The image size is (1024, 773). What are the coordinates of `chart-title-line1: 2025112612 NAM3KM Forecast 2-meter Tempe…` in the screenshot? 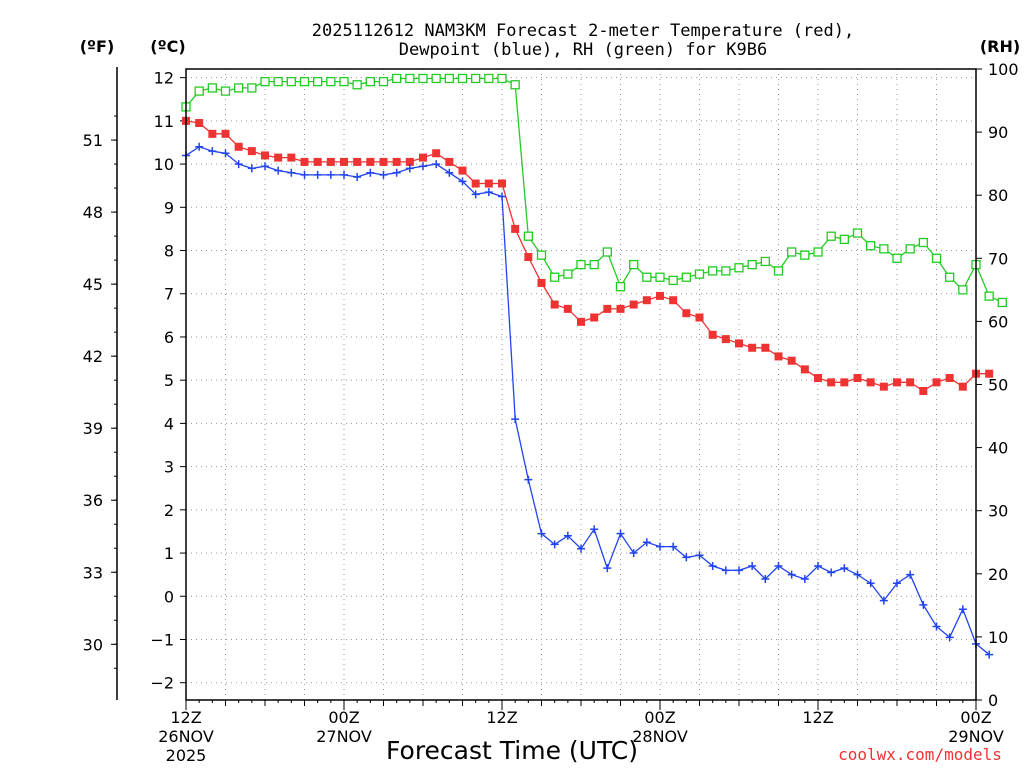 It's located at (583, 31).